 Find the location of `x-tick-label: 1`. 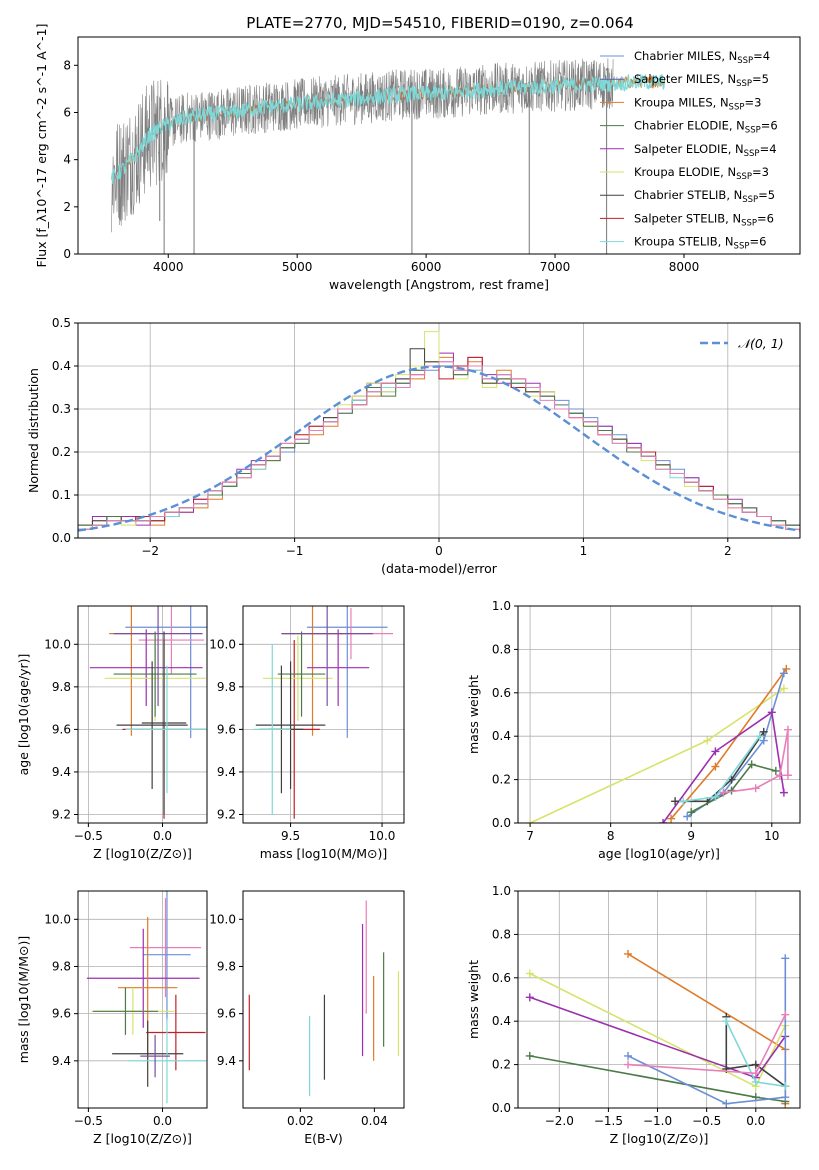

x-tick-label: 1 is located at coordinates (584, 551).